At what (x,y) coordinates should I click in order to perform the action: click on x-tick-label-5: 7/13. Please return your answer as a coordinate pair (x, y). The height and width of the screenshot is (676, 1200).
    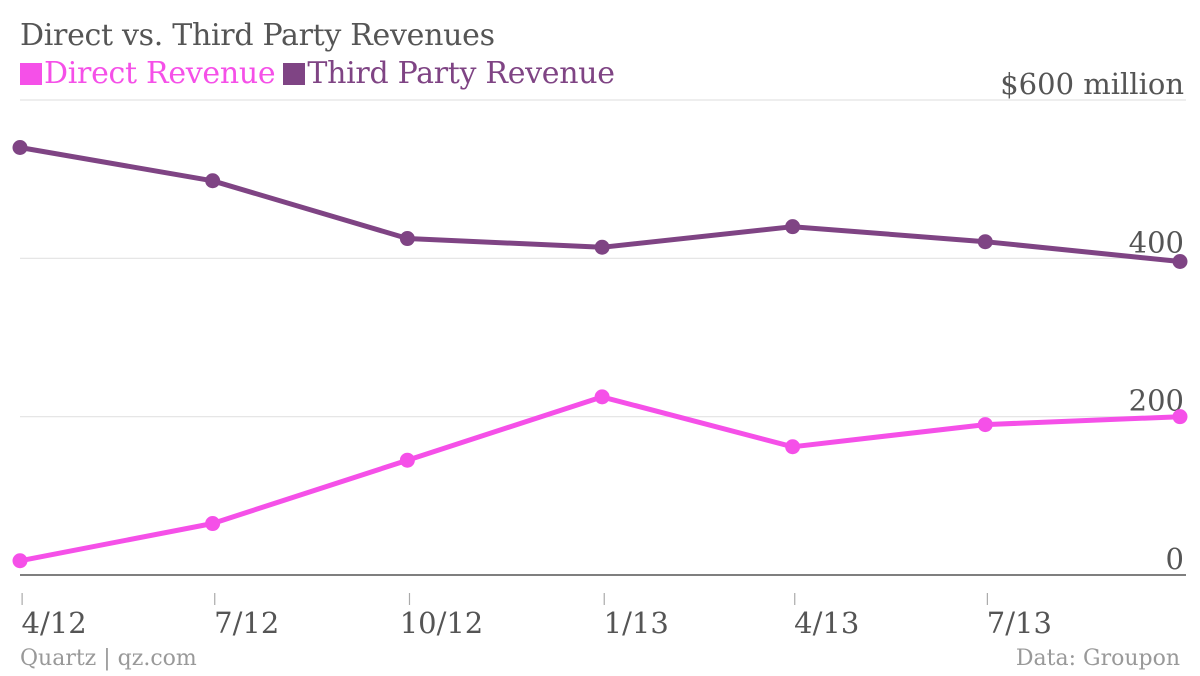
    Looking at the image, I should click on (1019, 623).